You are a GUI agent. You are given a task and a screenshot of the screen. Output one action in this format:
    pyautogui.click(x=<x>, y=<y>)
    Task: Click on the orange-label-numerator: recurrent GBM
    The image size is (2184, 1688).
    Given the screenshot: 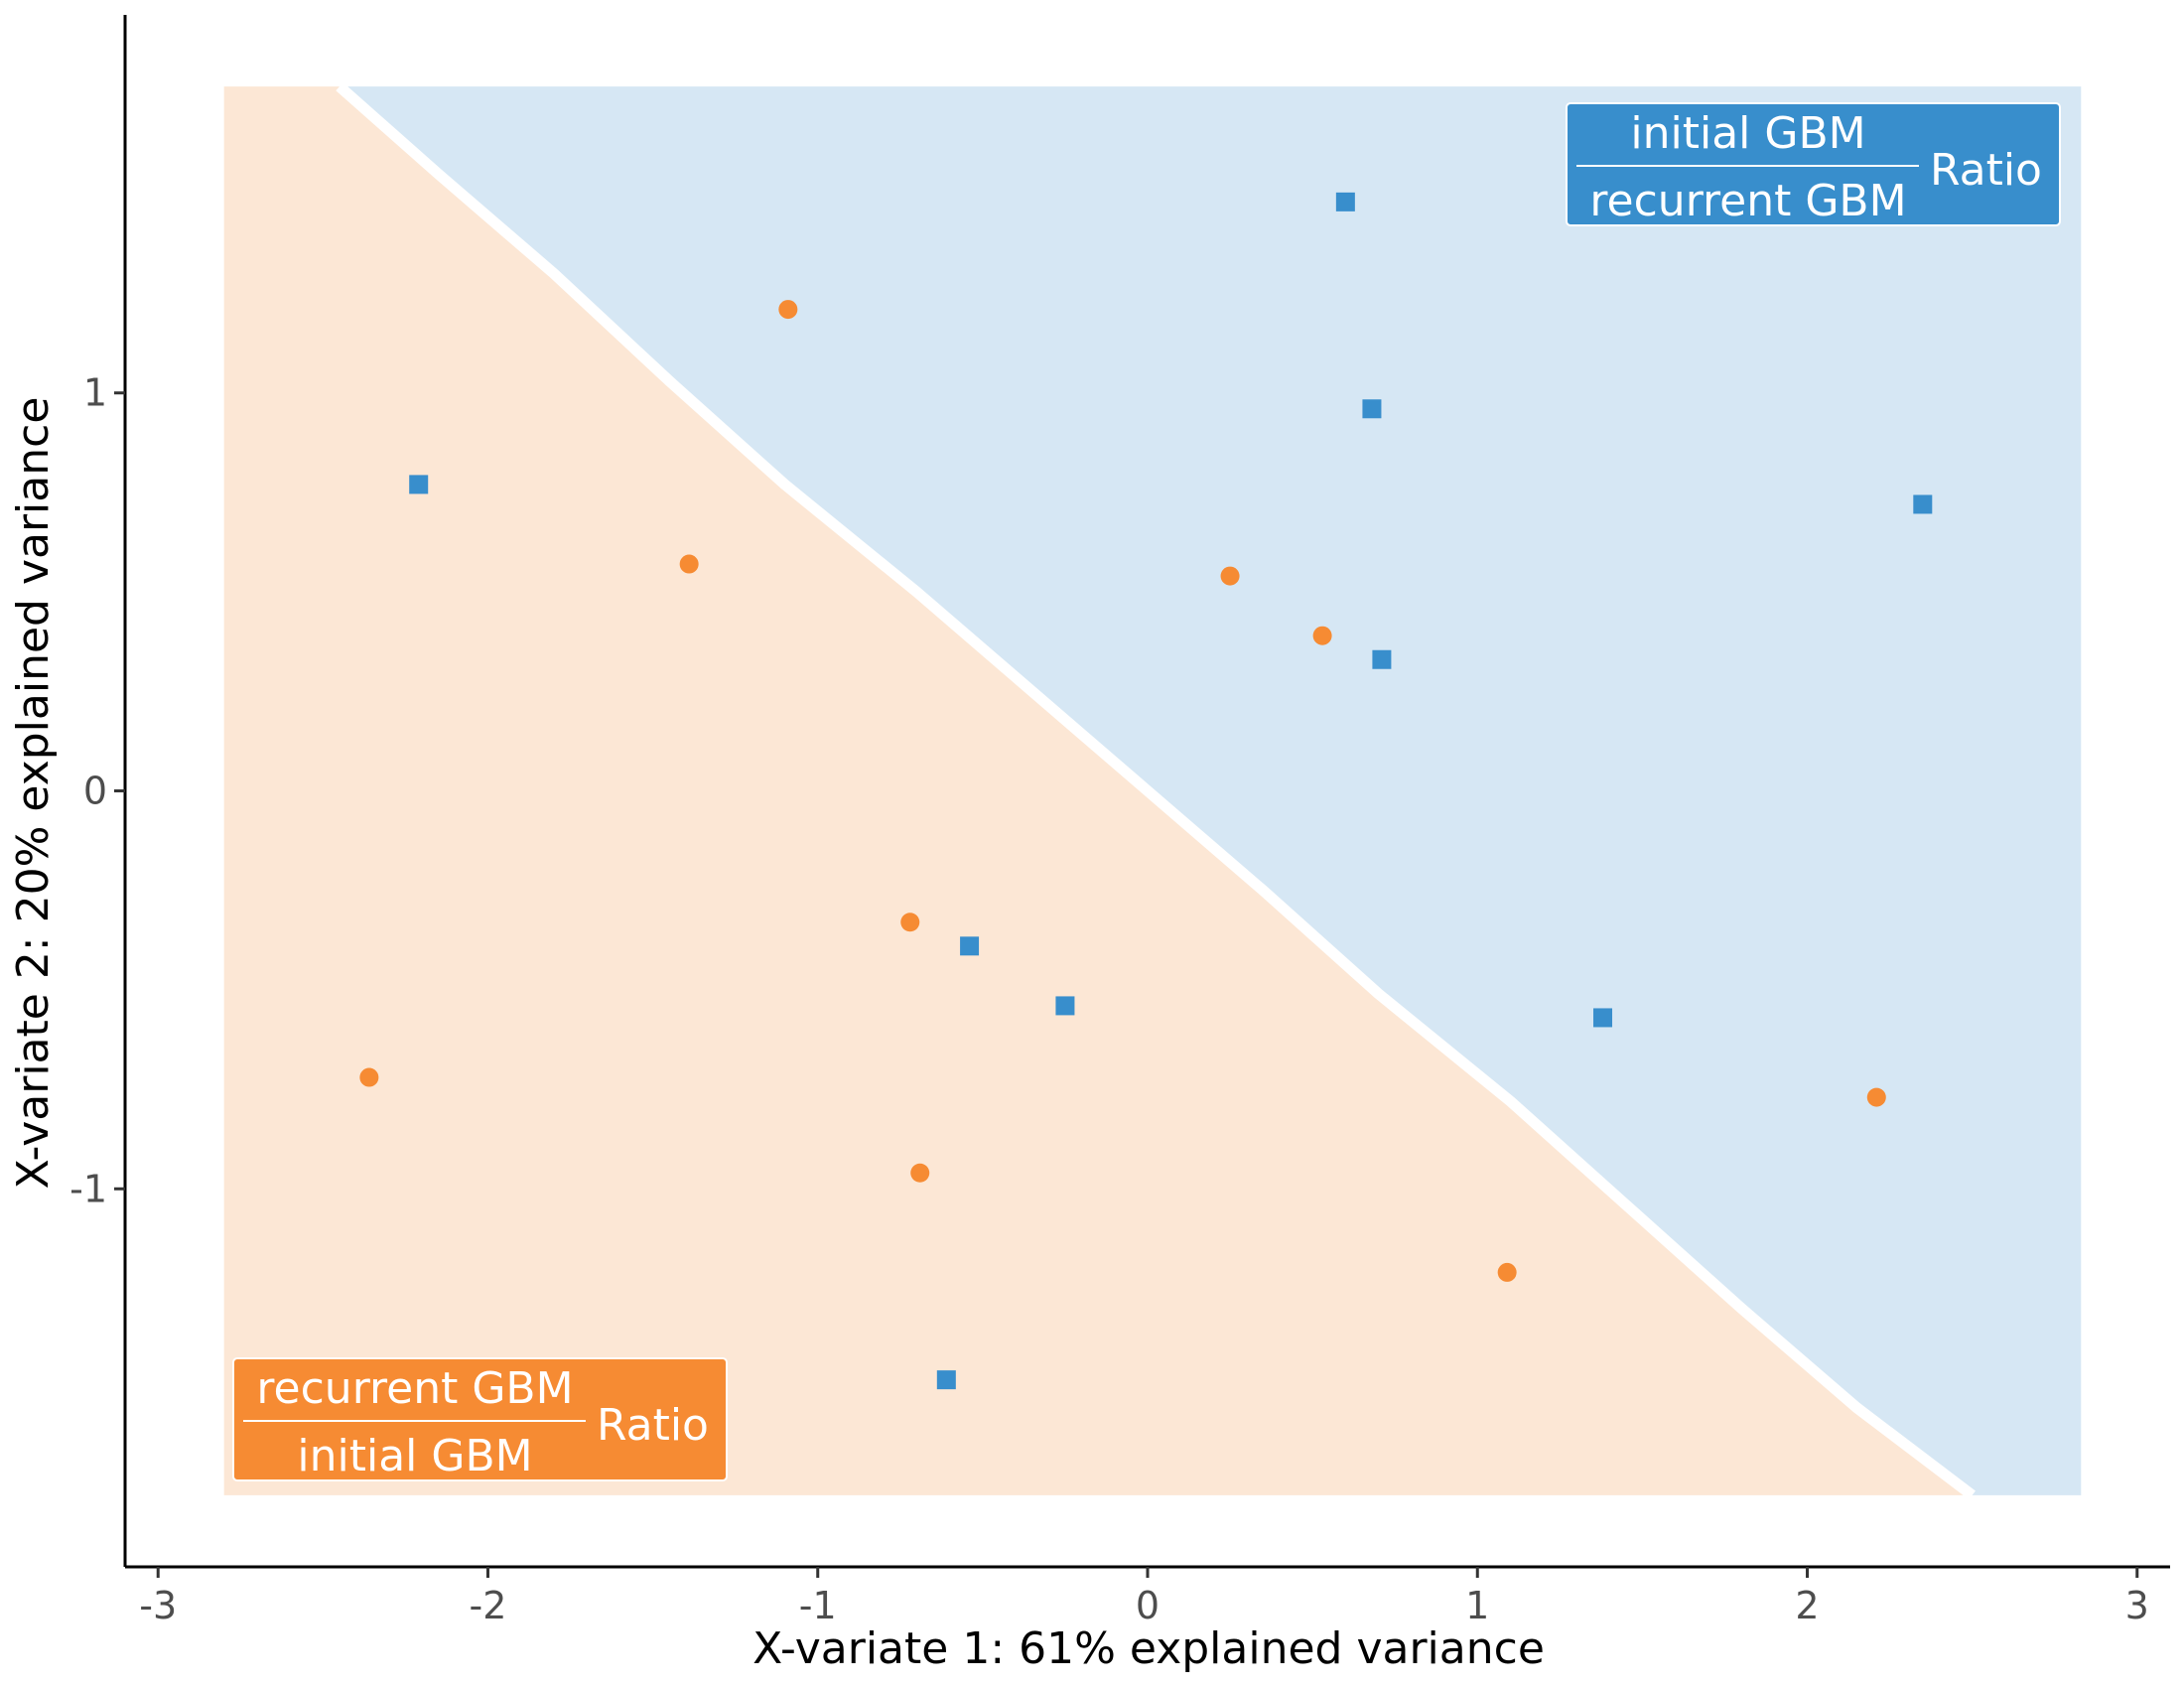 What is the action you would take?
    pyautogui.click(x=414, y=1388)
    